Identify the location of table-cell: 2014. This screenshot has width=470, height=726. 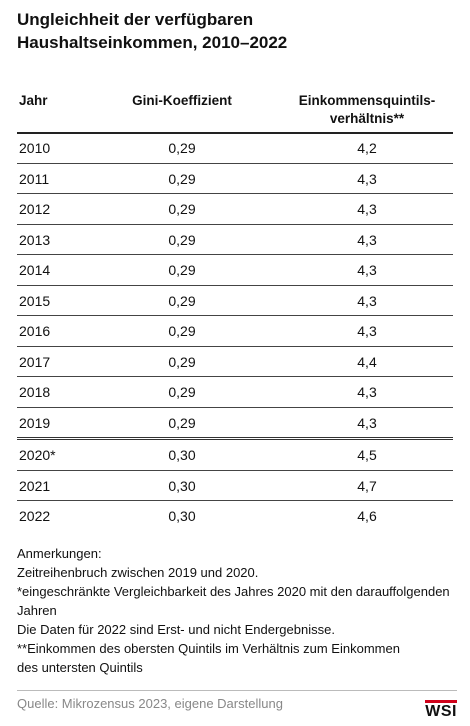
(35, 270).